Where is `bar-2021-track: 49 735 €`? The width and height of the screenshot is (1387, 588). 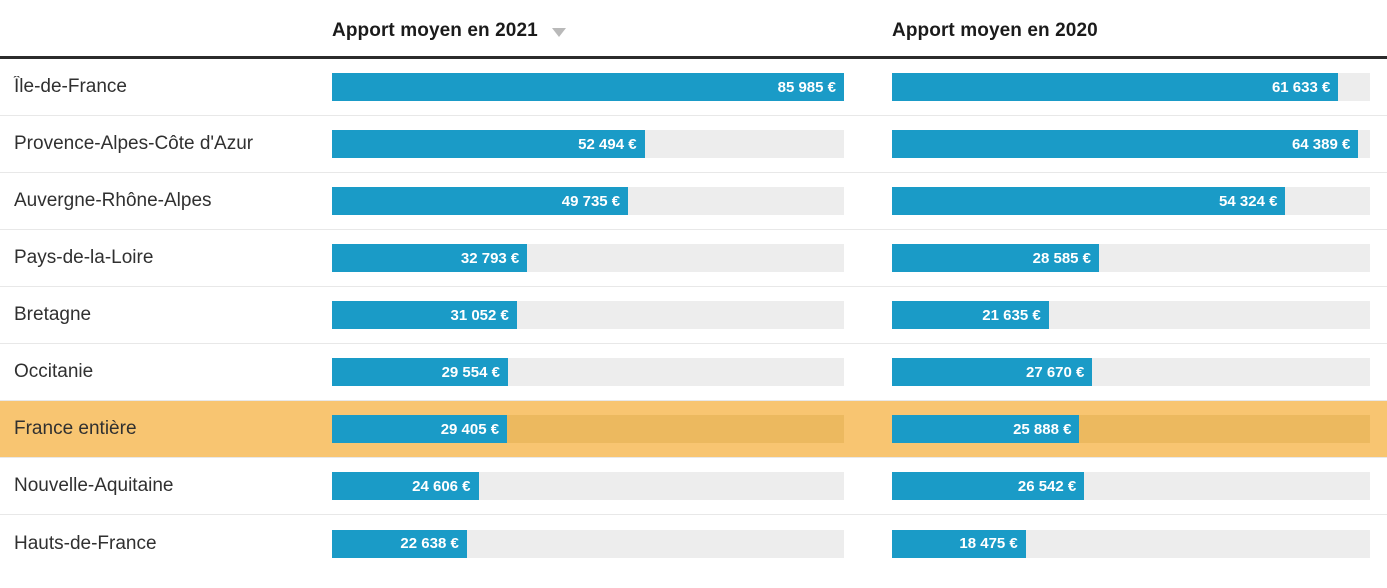
bar-2021-track: 49 735 € is located at coordinates (588, 201).